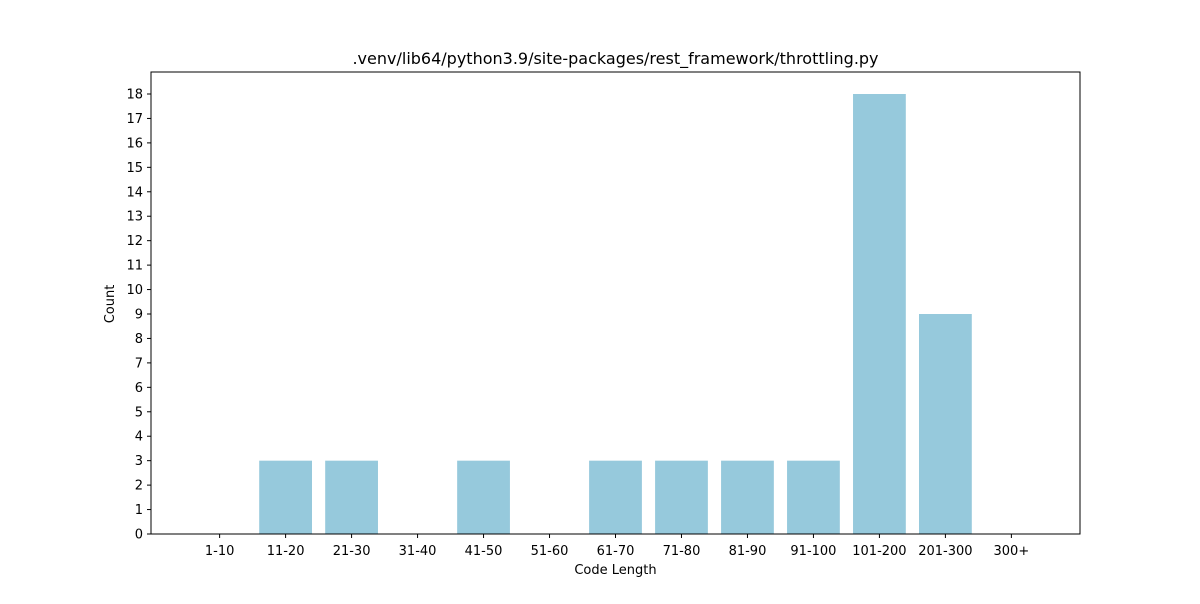  What do you see at coordinates (139, 388) in the screenshot?
I see `y-tick-label: 6` at bounding box center [139, 388].